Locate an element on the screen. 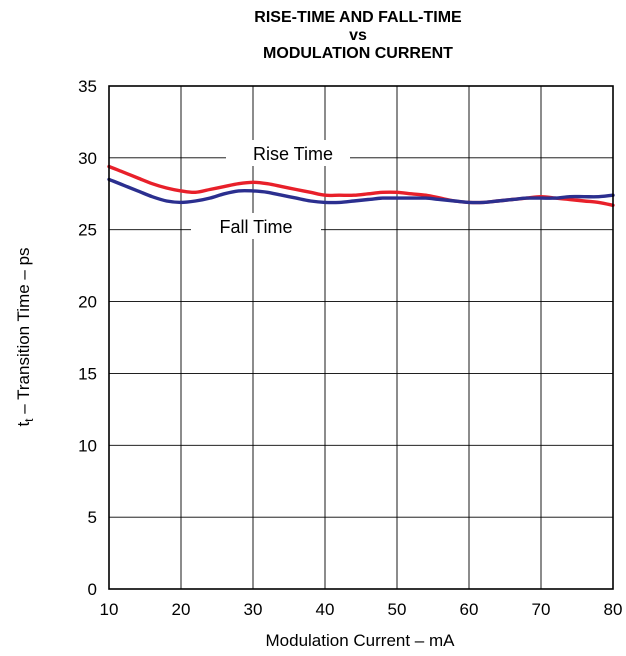  x-tick-label: 50 is located at coordinates (397, 609).